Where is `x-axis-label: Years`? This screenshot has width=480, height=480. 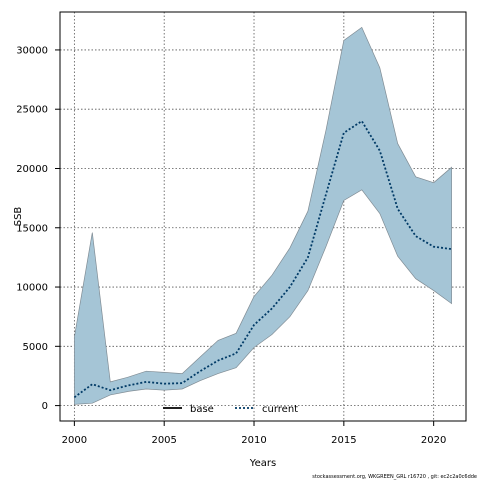 x-axis-label: Years is located at coordinates (262, 463).